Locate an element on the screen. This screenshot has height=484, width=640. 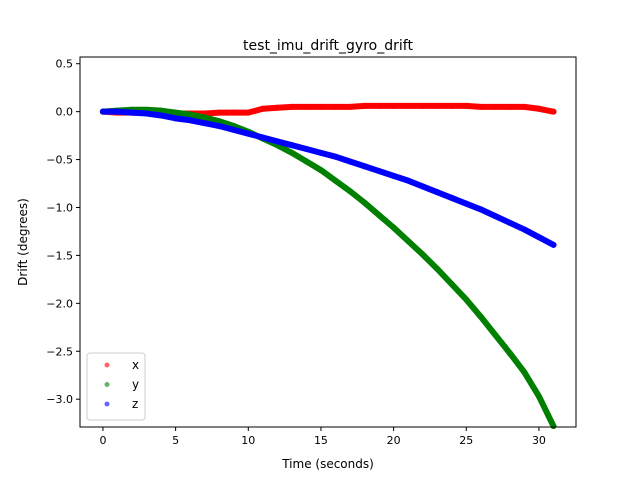
y-axis-label: Drift (degrees) is located at coordinates (23, 242).